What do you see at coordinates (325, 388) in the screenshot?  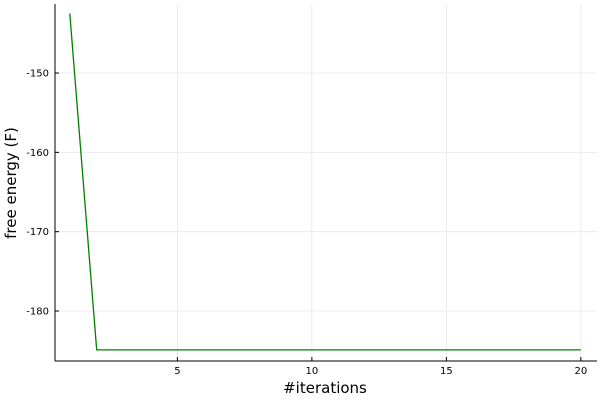 I see `x-axis-label: #iterations` at bounding box center [325, 388].